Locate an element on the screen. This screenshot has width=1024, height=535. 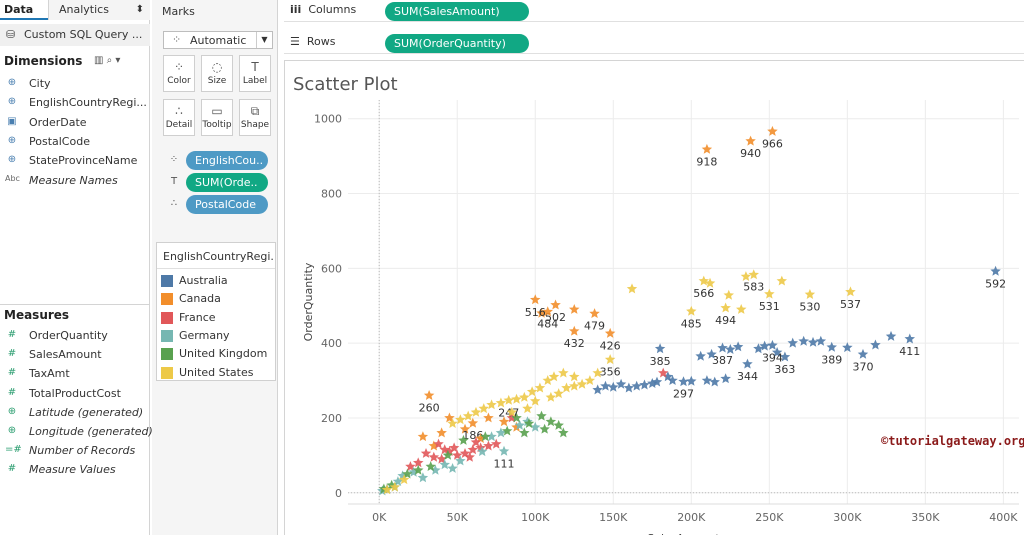
mark-button-label: T Label is located at coordinates (255, 73).